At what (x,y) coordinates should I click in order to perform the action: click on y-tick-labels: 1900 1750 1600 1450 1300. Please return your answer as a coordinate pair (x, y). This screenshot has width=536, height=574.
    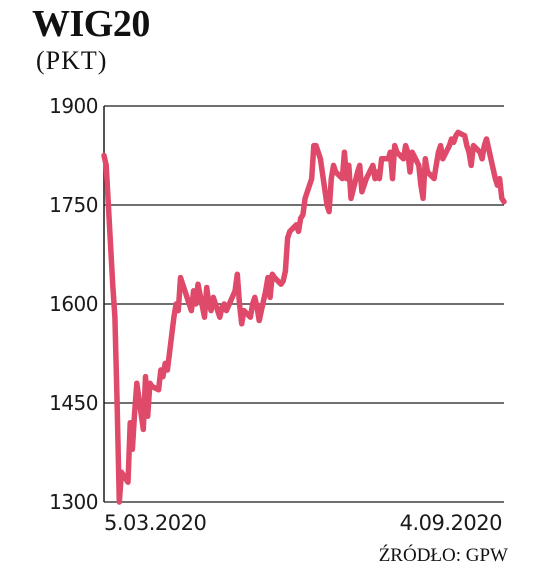
    Looking at the image, I should click on (73, 304).